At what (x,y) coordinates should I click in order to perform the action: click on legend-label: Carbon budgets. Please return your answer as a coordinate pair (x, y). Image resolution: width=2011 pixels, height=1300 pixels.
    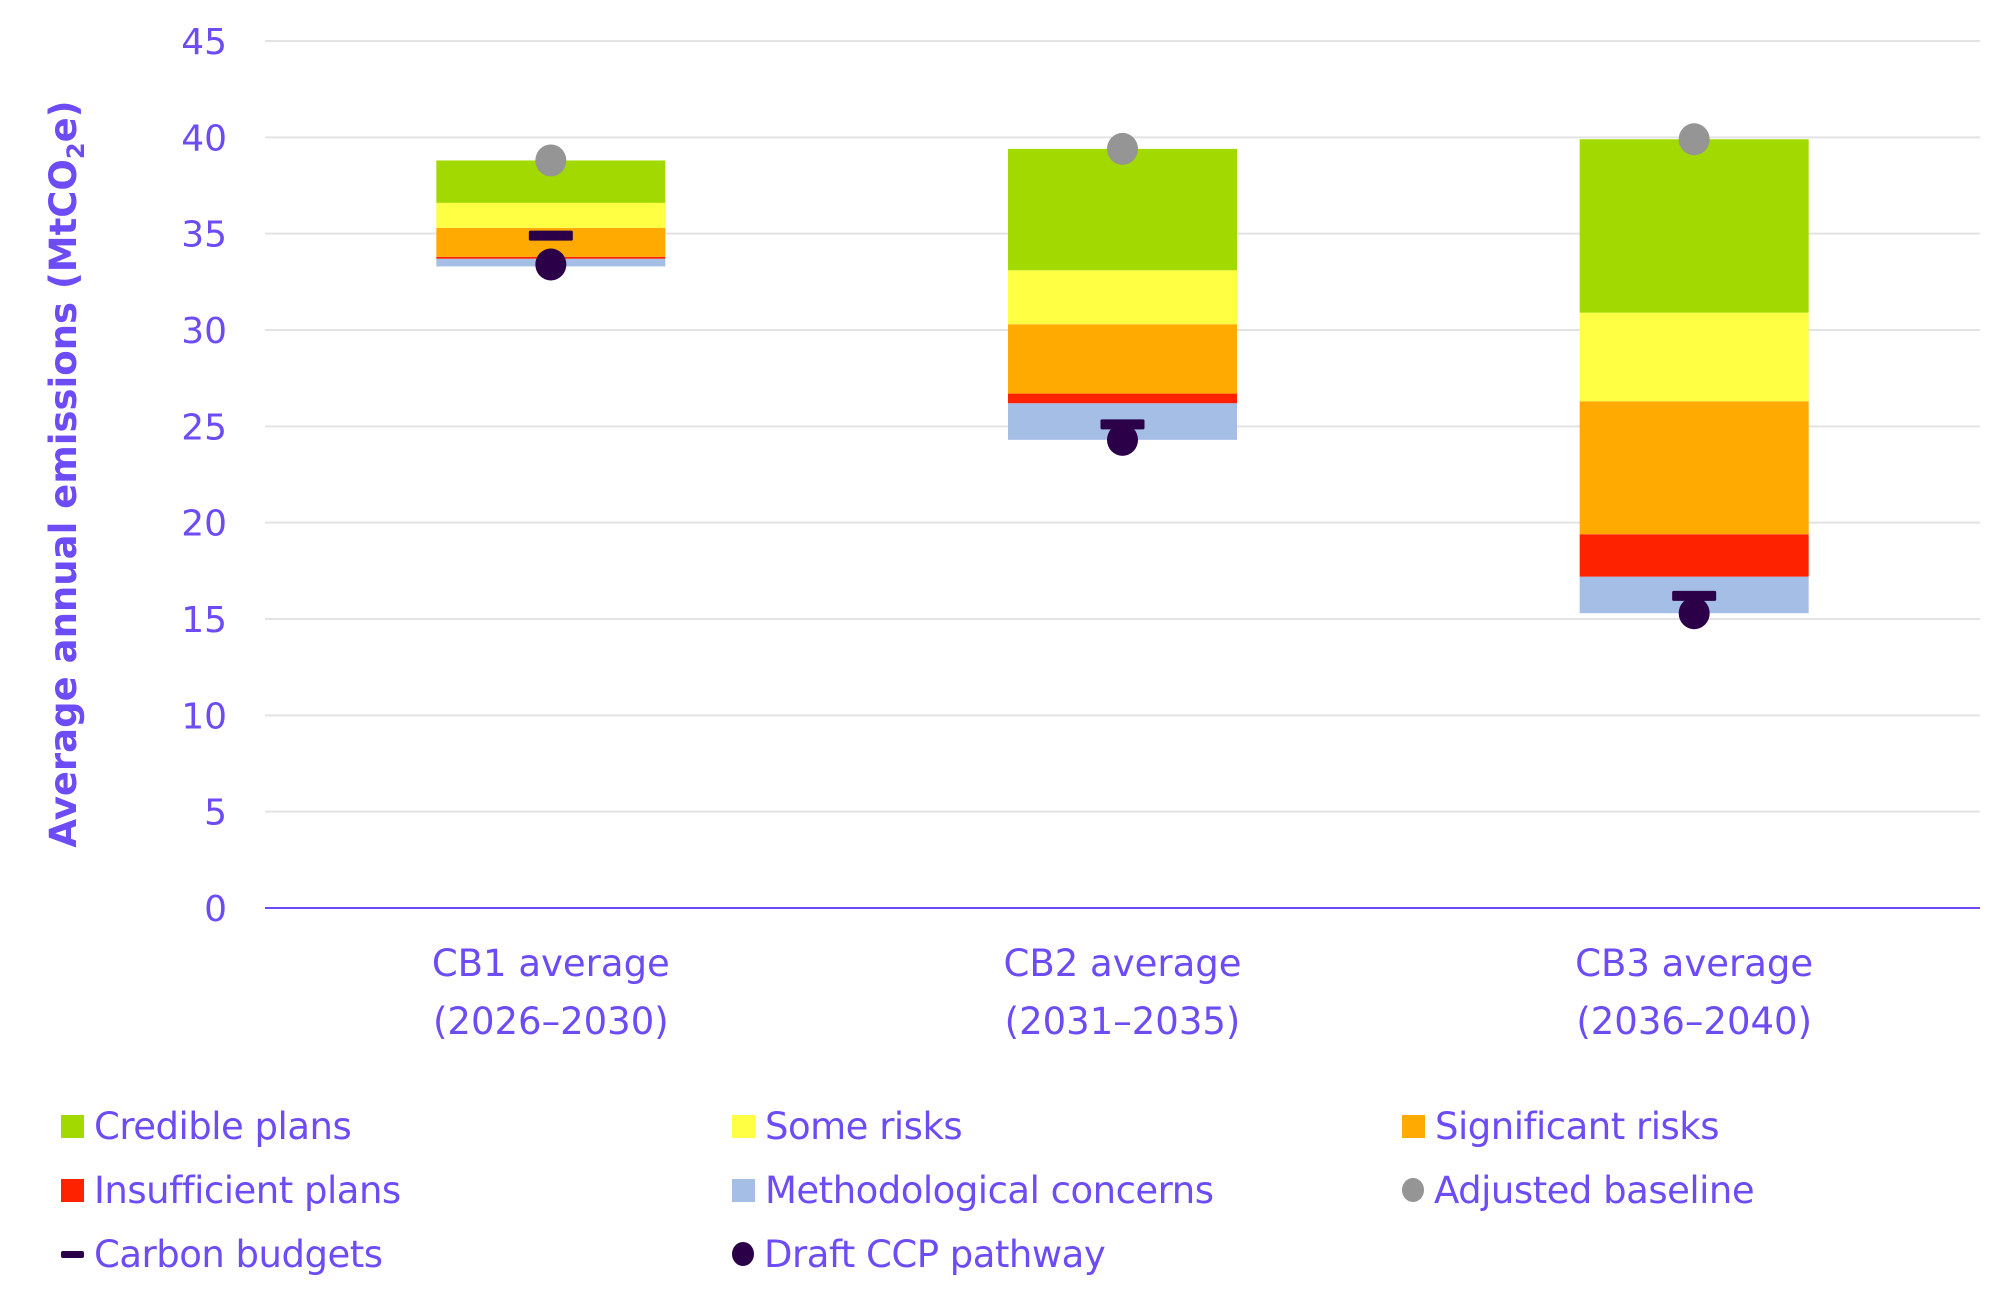
    Looking at the image, I should click on (238, 1254).